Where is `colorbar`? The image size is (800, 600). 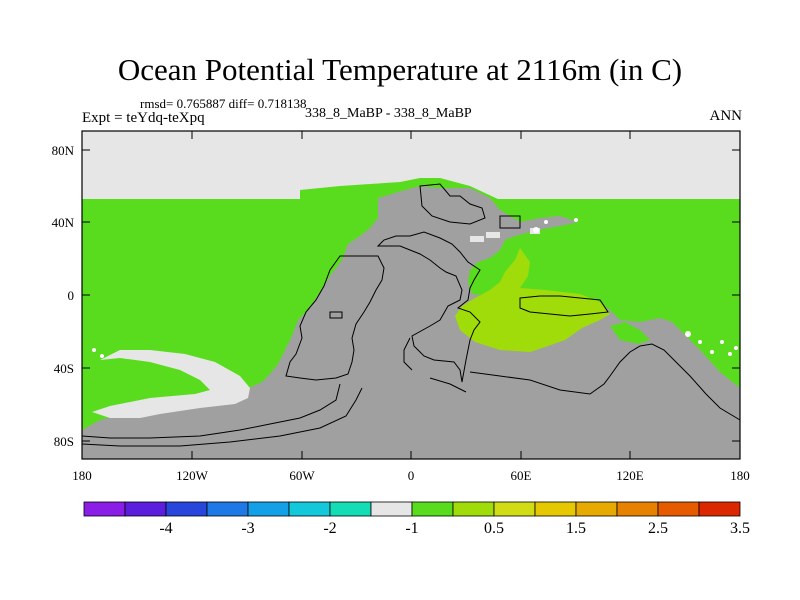
colorbar is located at coordinates (412, 509).